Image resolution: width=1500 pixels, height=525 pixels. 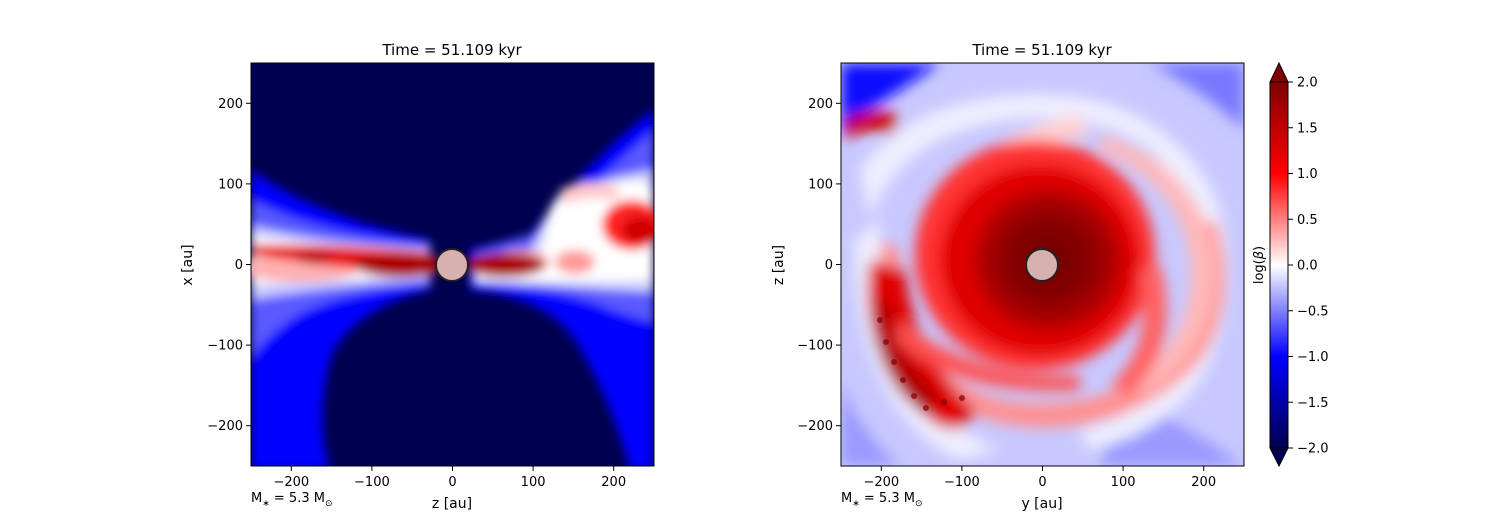 What do you see at coordinates (779, 265) in the screenshot?
I see `right-ylabel: z [au]` at bounding box center [779, 265].